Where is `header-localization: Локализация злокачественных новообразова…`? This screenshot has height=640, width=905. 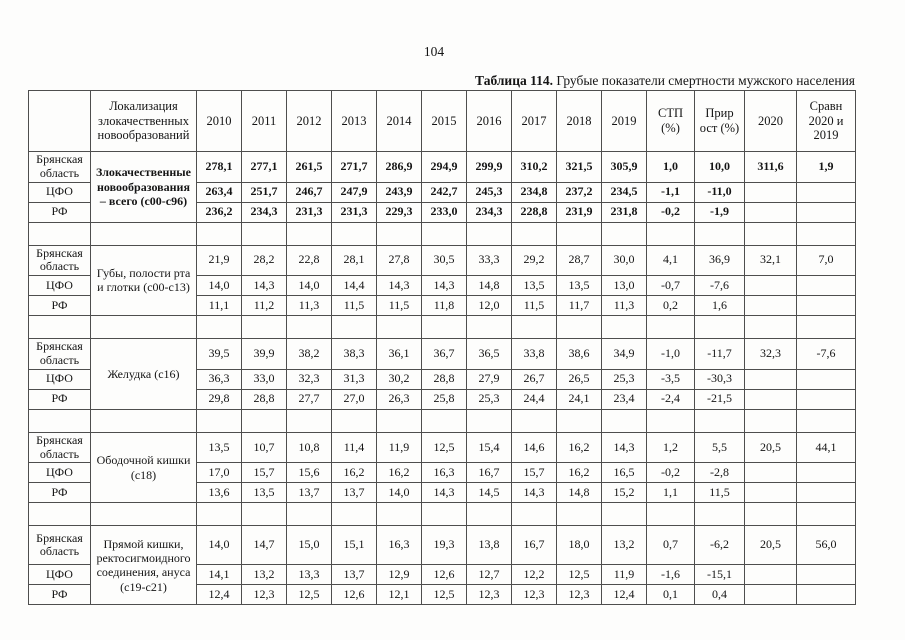 header-localization: Локализация злокачественных новообразова… is located at coordinates (143, 121).